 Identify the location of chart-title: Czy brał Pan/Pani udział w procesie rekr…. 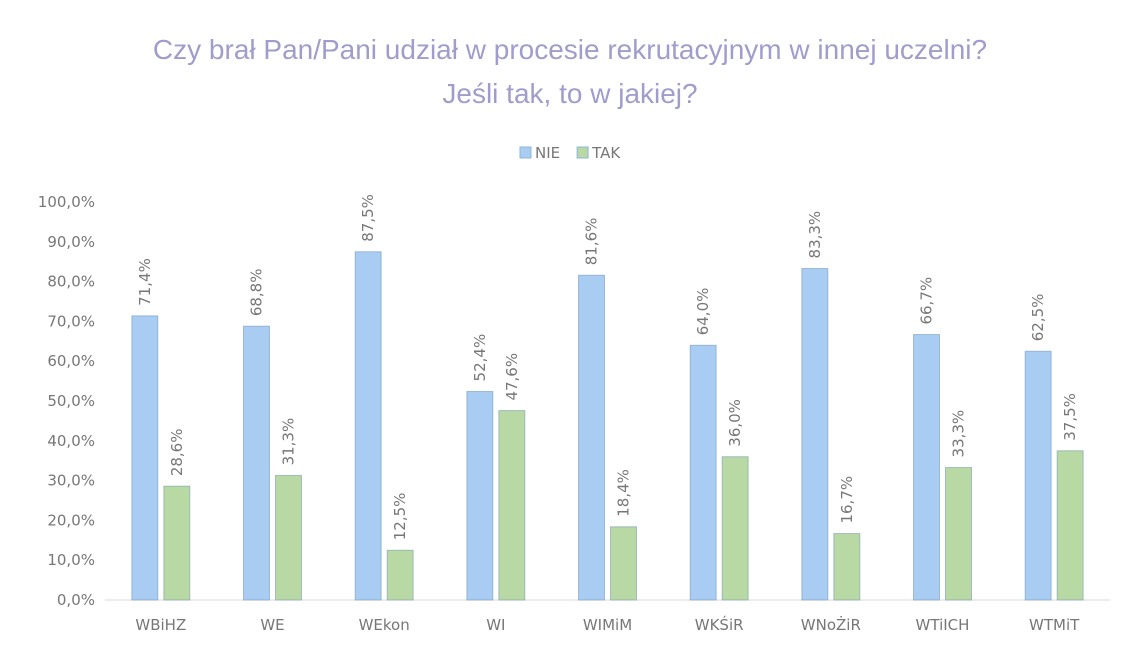
(570, 71).